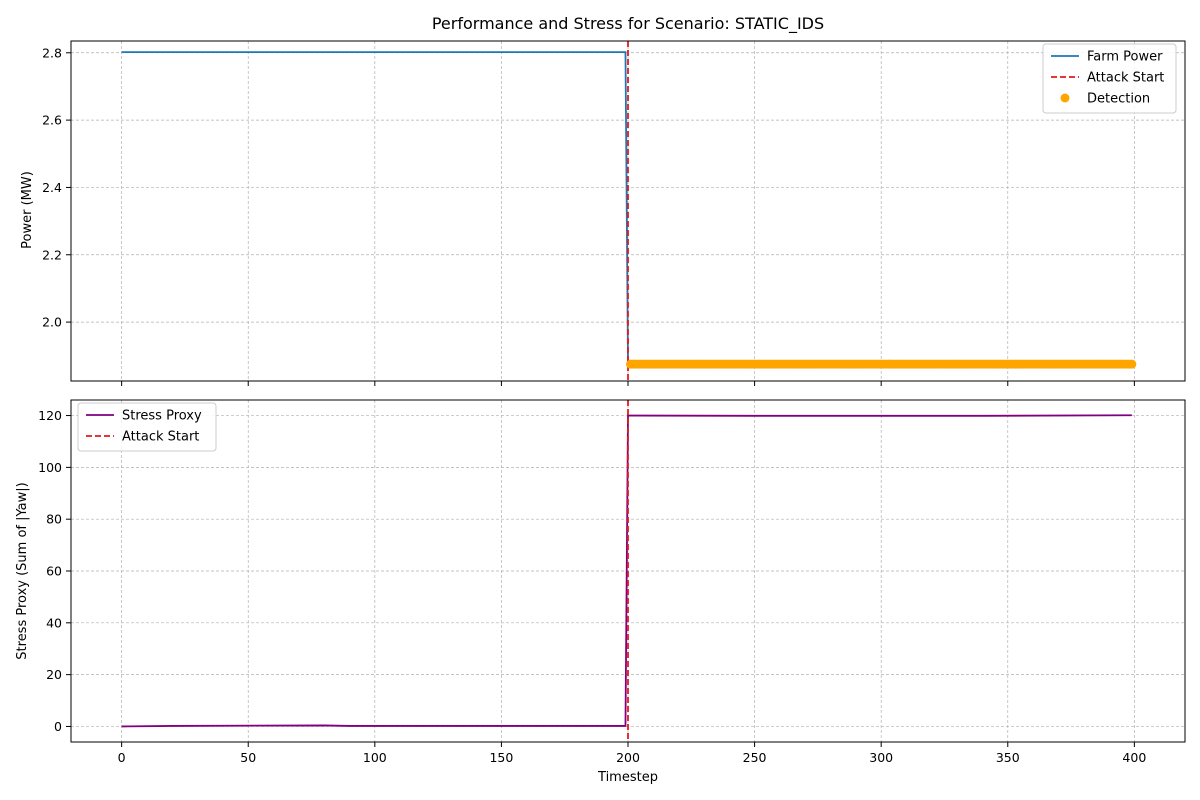  I want to click on bottom-y-tick-label: 80, so click(54, 519).